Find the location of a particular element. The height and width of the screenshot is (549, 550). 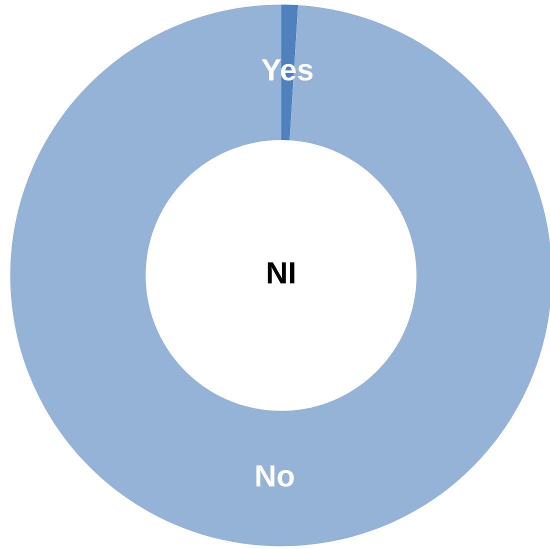

text: NI is located at coordinates (281, 273).